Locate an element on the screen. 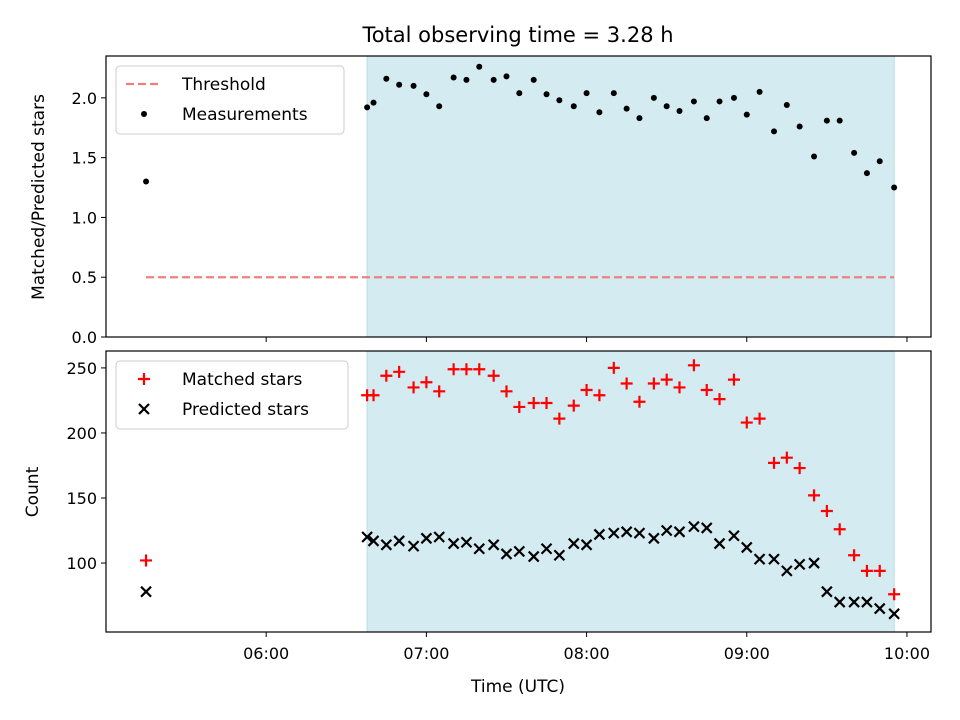  y-tick-label: 150 is located at coordinates (81, 498).